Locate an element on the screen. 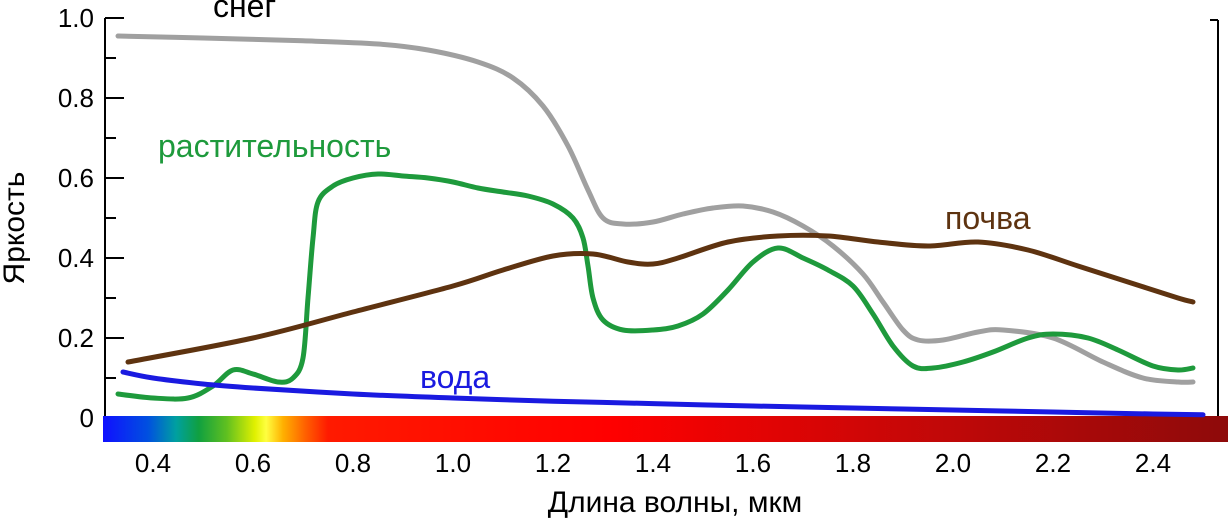 This screenshot has height=518, width=1232. y-tick-label: 0 is located at coordinates (87, 418).